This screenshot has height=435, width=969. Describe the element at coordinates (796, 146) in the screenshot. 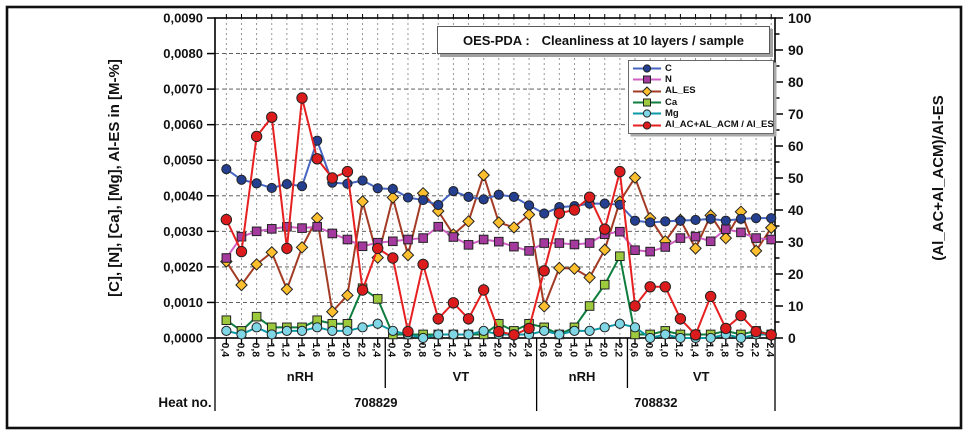

I see `right-tick-label: 60` at that location.